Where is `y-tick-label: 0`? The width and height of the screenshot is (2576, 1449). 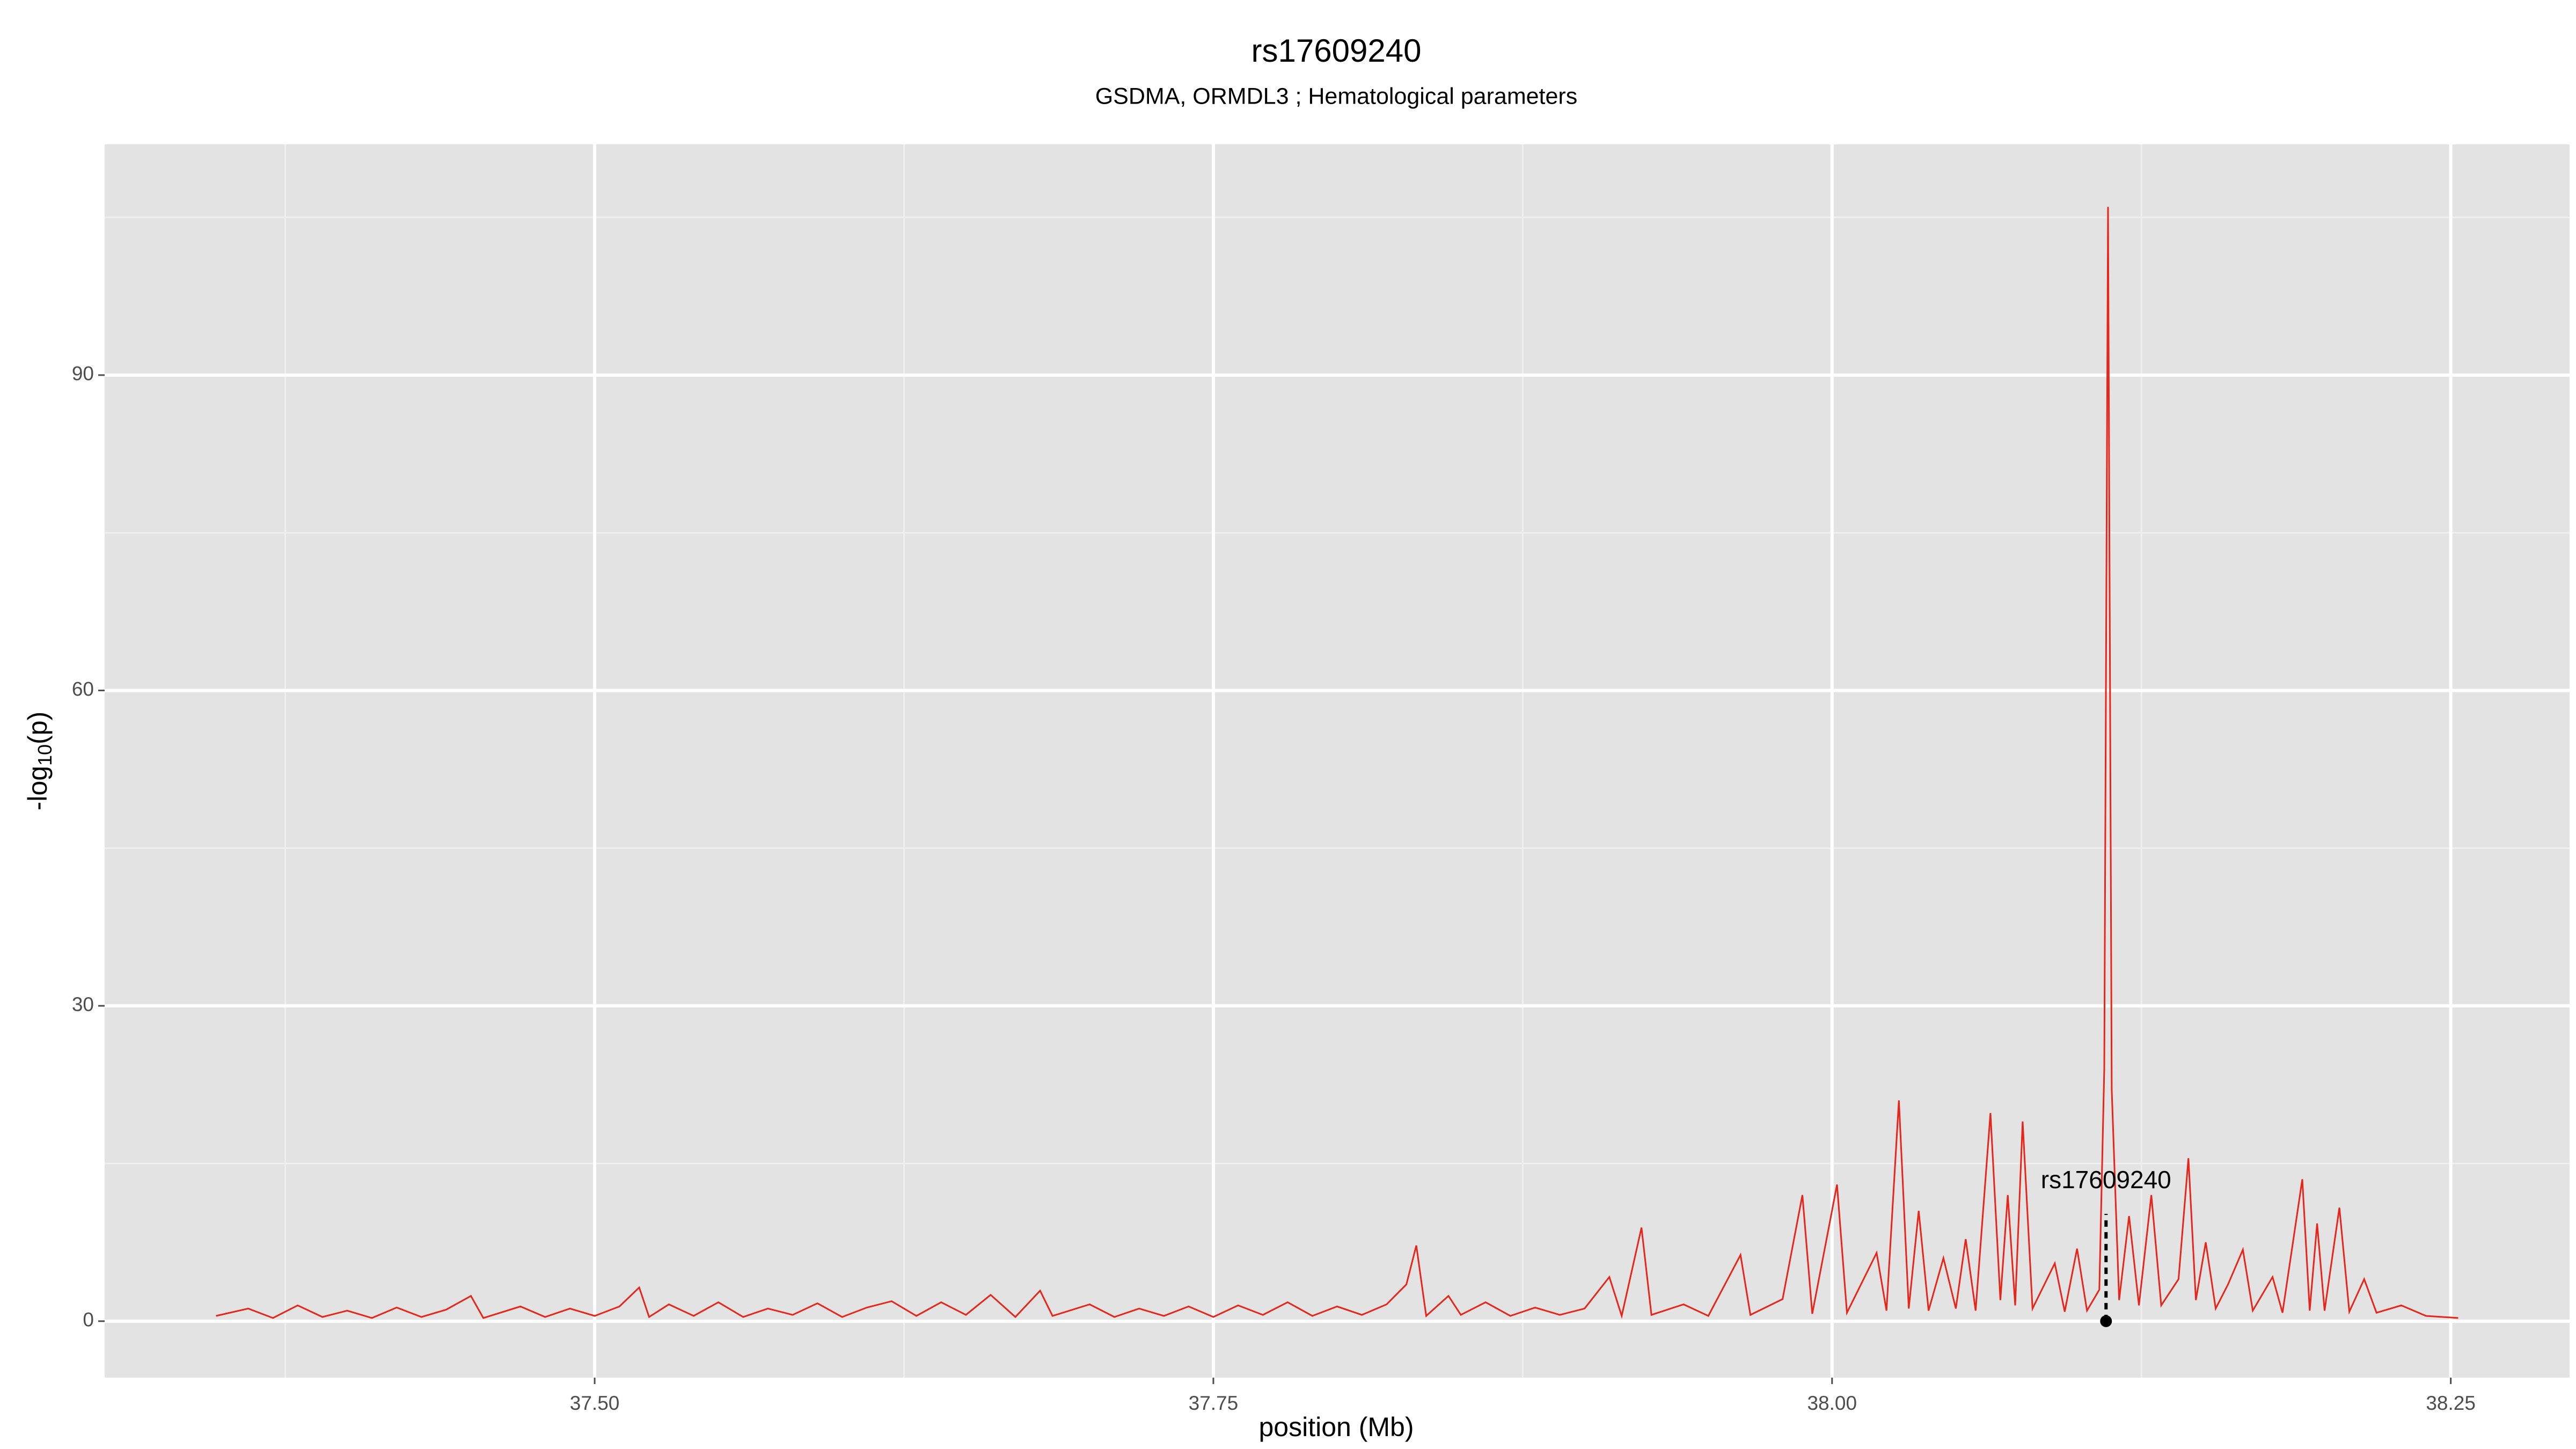
y-tick-label: 0 is located at coordinates (88, 1320).